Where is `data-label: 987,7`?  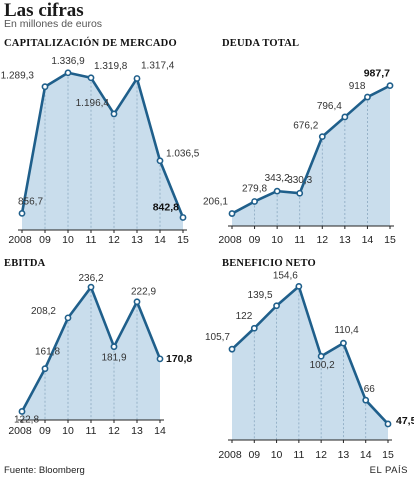
data-label: 987,7 is located at coordinates (377, 74).